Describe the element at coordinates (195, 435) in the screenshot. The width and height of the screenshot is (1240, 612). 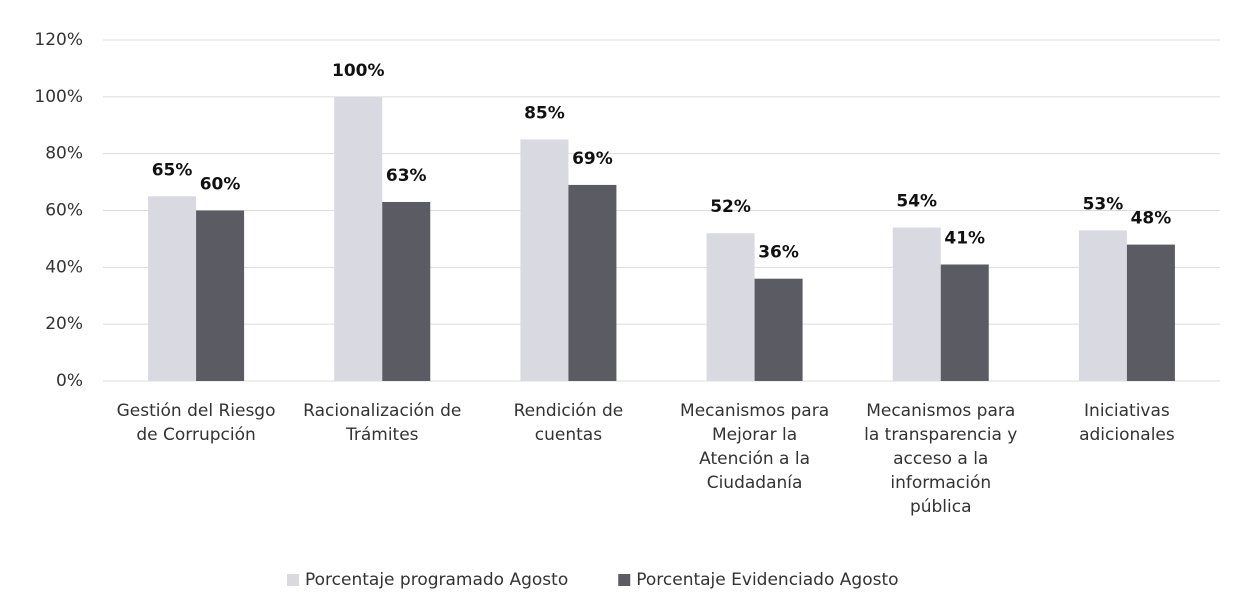
I see `x-tick-label-line: de Corrupción` at that location.